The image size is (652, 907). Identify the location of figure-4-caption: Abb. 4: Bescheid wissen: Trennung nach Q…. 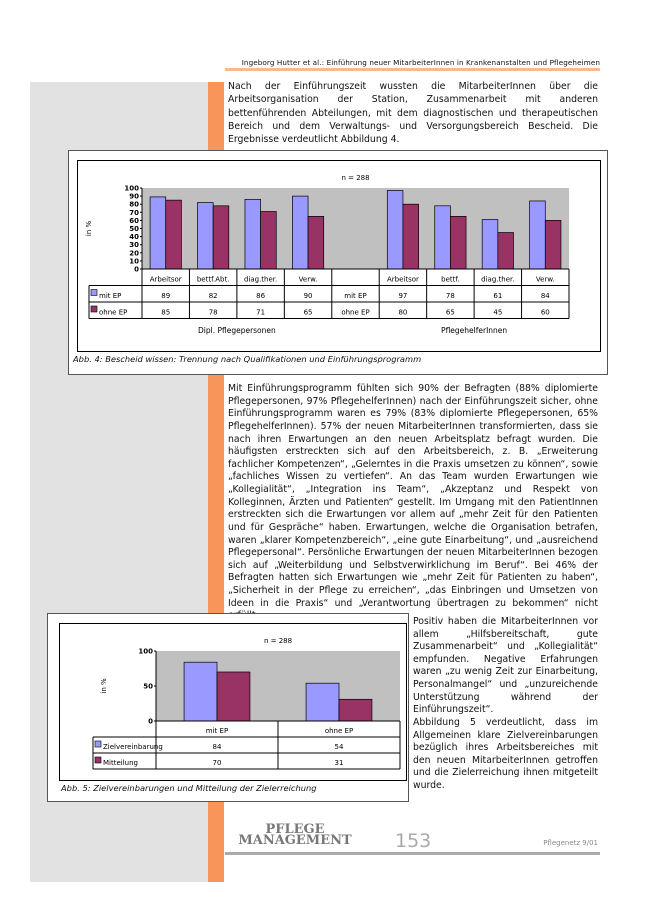
(247, 359).